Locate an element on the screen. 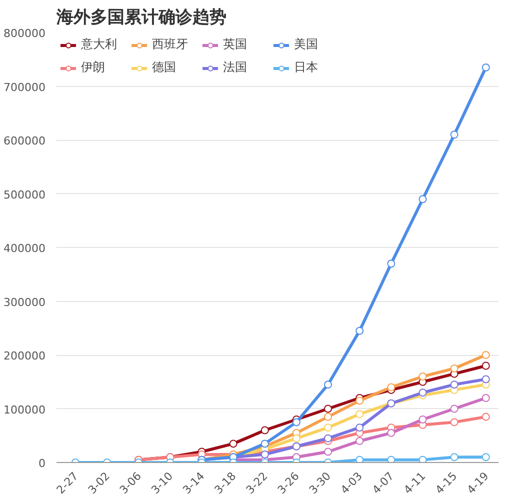 The height and width of the screenshot is (500, 518). legend-label: 日本 is located at coordinates (306, 67).